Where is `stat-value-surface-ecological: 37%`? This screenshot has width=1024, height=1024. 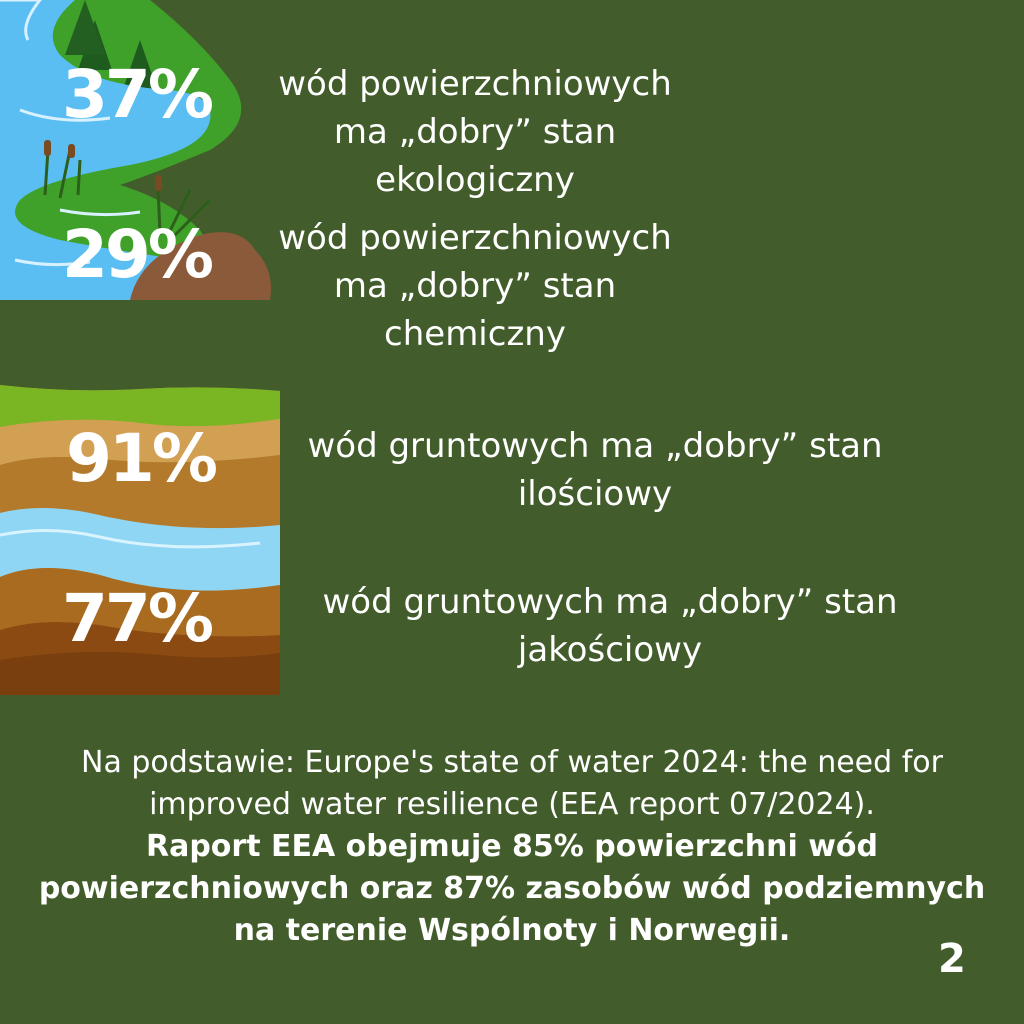 stat-value-surface-ecological: 37% is located at coordinates (138, 94).